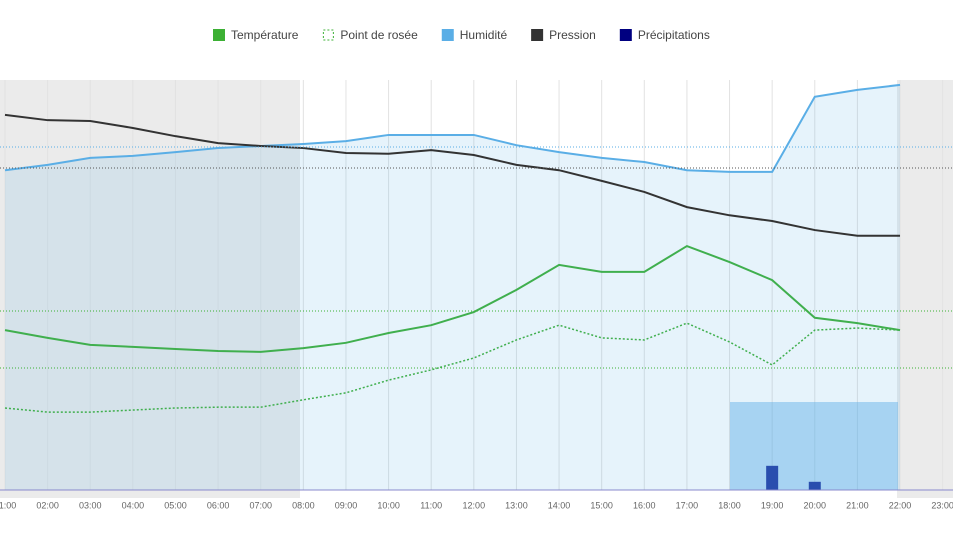  What do you see at coordinates (484, 35) in the screenshot?
I see `legend-label: Humidité` at bounding box center [484, 35].